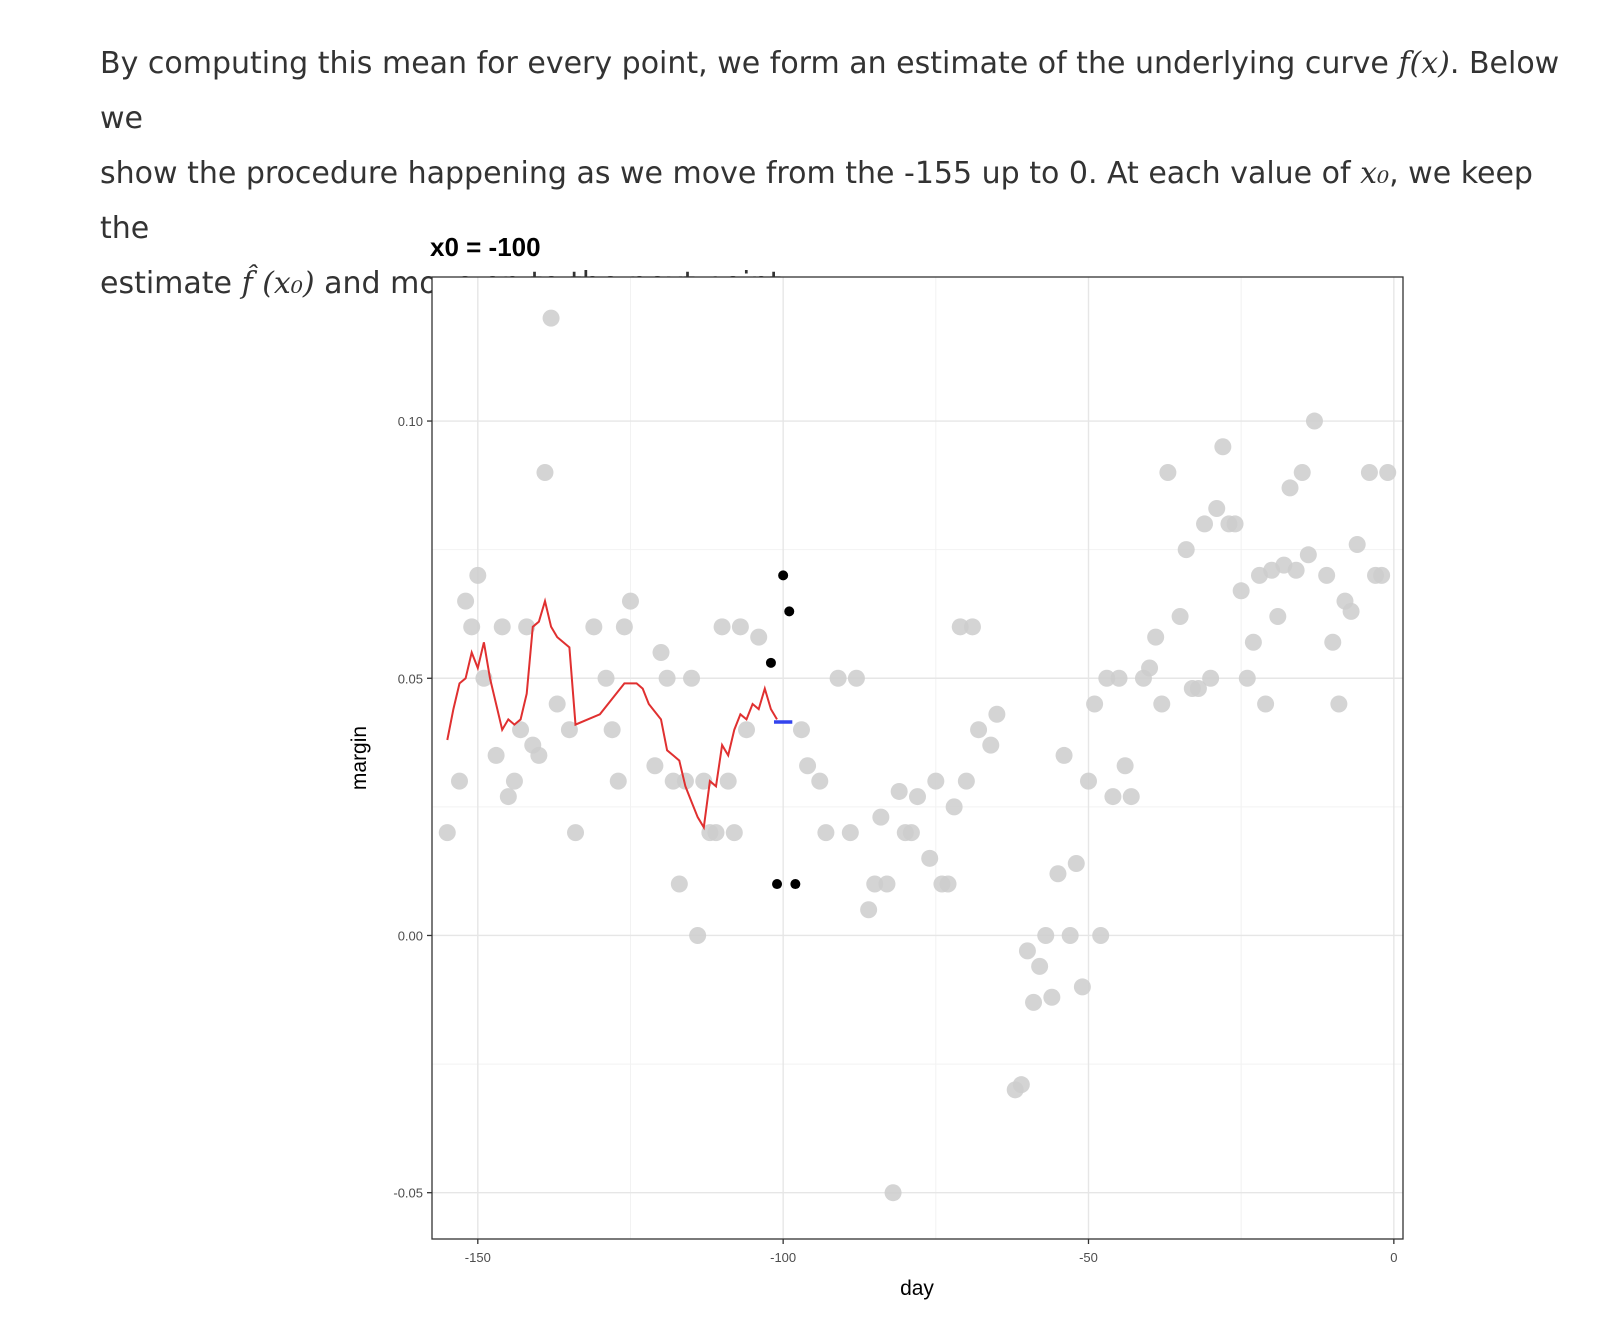  Describe the element at coordinates (359, 758) in the screenshot. I see `y-axis-label: margin` at that location.